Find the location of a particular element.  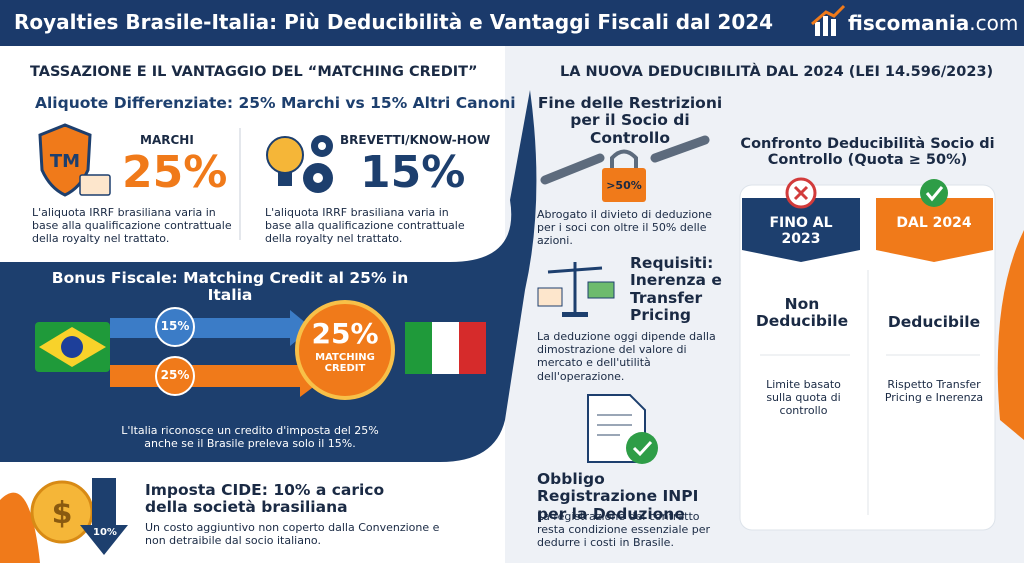

corner-accent is located at coordinates (20, 527).